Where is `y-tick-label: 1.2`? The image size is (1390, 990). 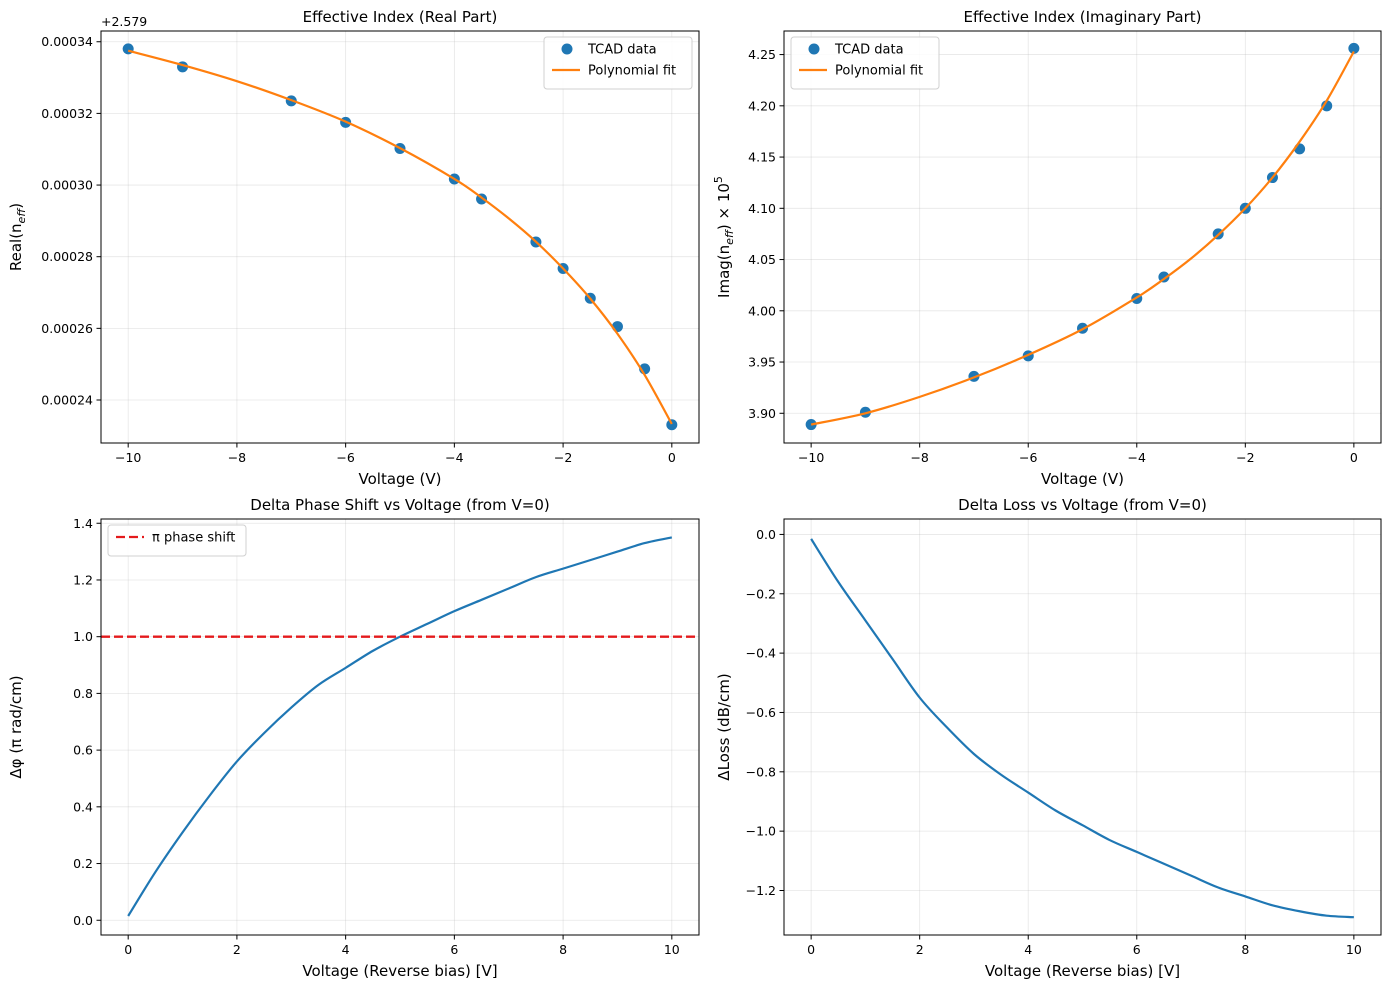 y-tick-label: 1.2 is located at coordinates (83, 579).